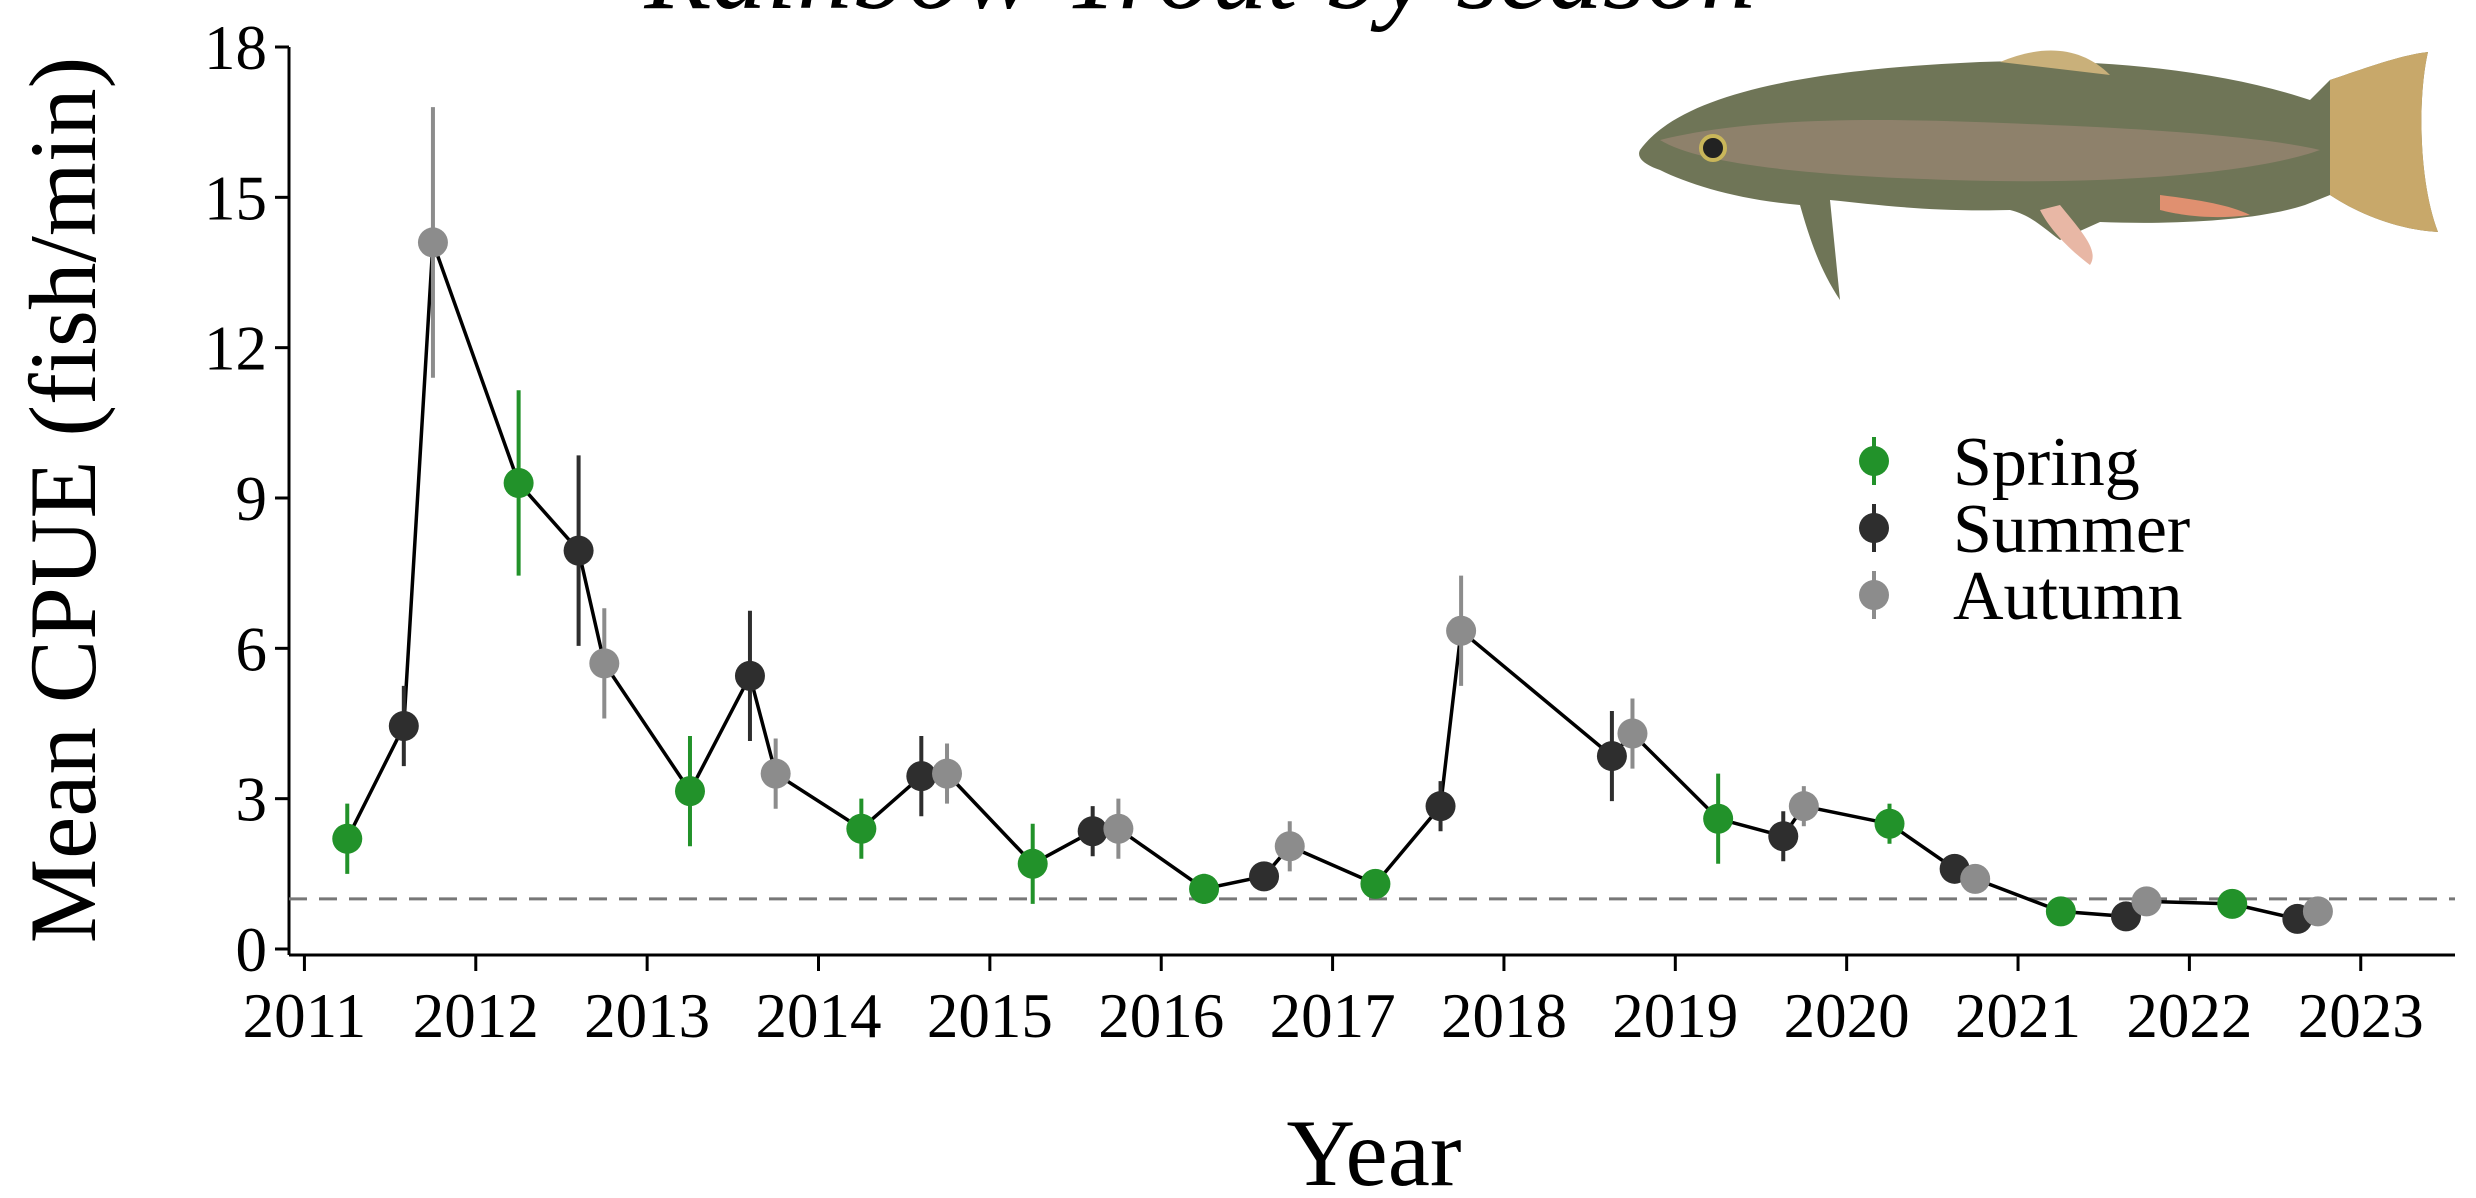 This screenshot has width=2476, height=1198. I want to click on y-tick-label: 18, so click(235, 48).